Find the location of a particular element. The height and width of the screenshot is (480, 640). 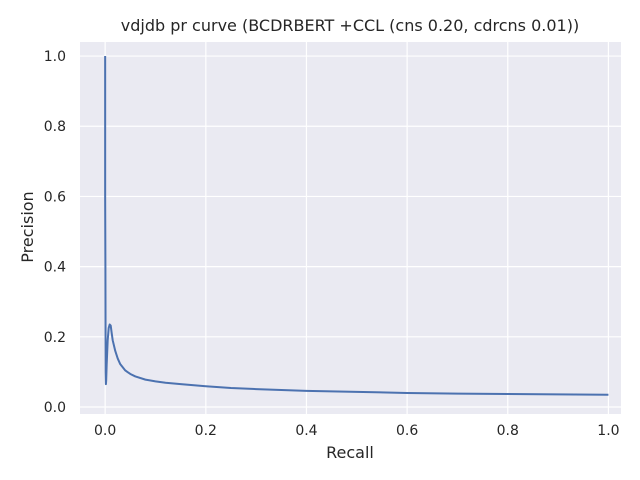

x-tick-label: 0.0 is located at coordinates (105, 431).